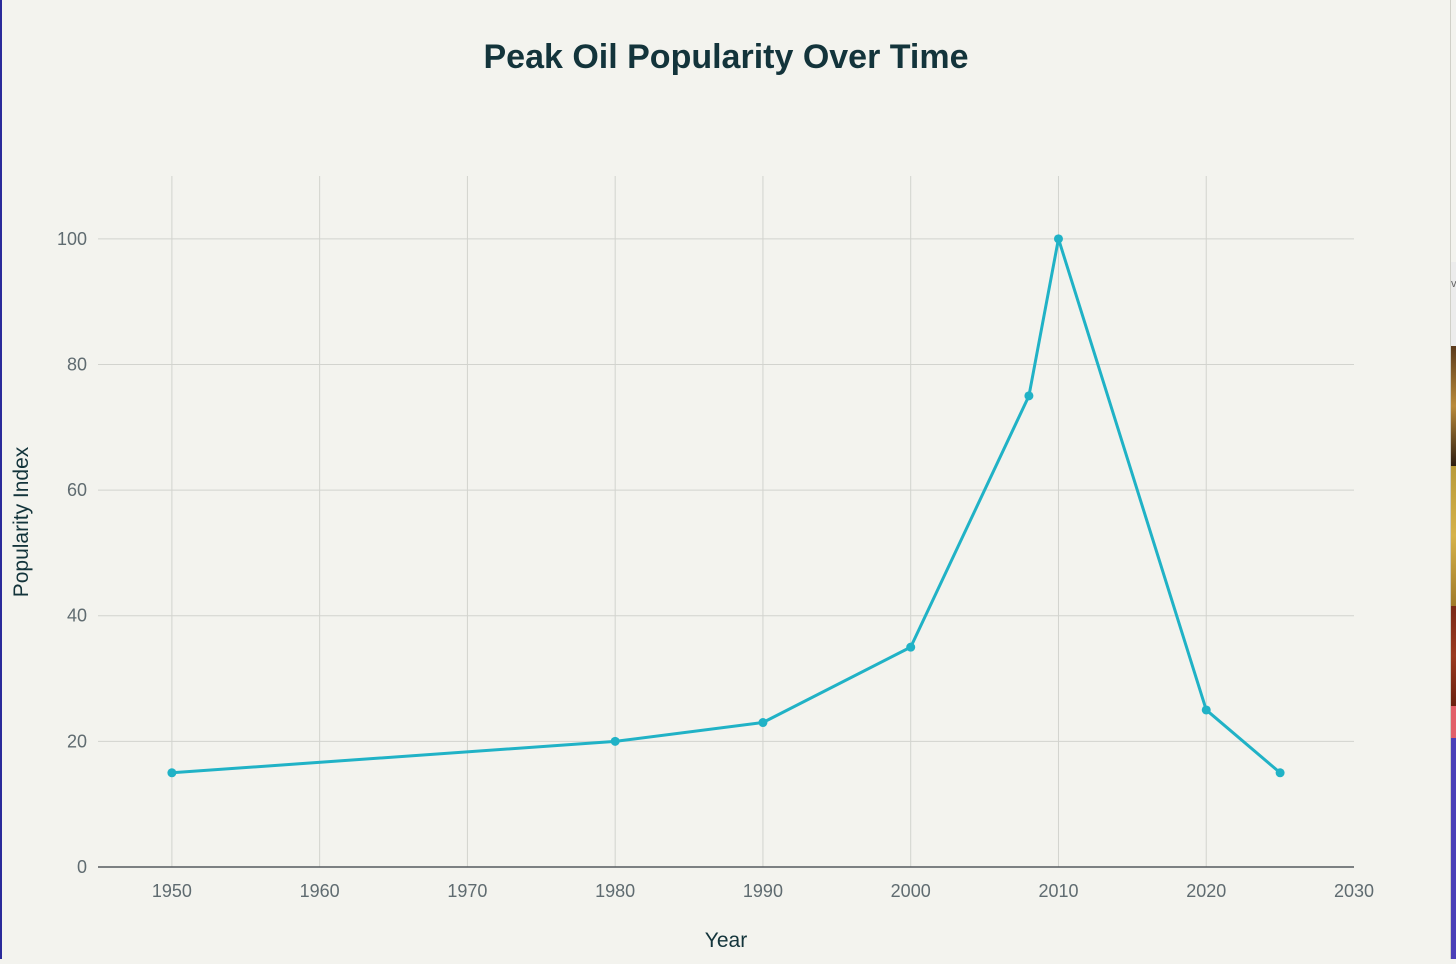 This screenshot has height=964, width=1456. Describe the element at coordinates (77, 364) in the screenshot. I see `y-tick-label: 80` at that location.